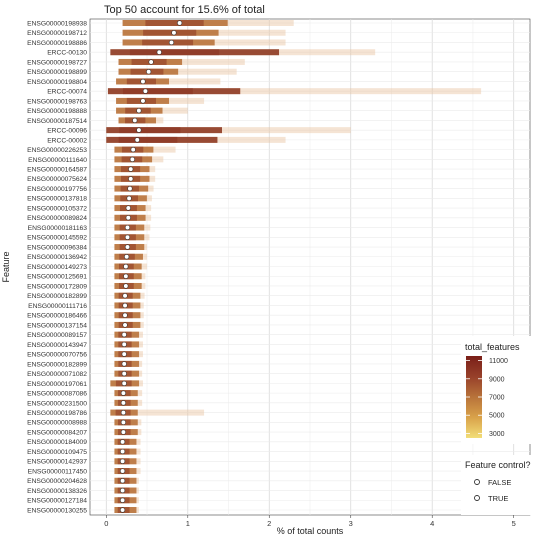 The width and height of the screenshot is (540, 540). Describe the element at coordinates (492, 347) in the screenshot. I see `color-legend-title: total_features` at that location.